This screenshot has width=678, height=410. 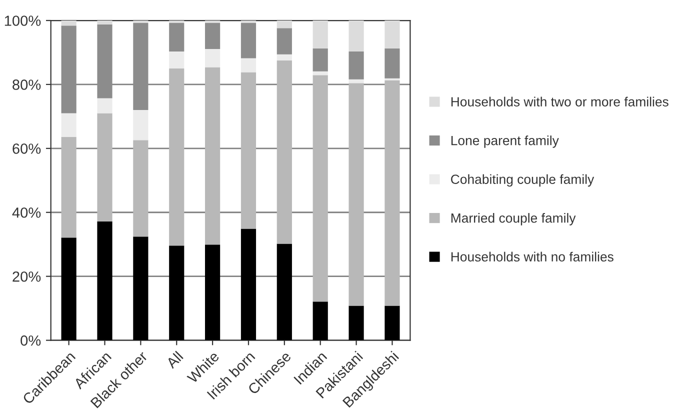 I want to click on y-tick-label: 20%, so click(x=26, y=276).